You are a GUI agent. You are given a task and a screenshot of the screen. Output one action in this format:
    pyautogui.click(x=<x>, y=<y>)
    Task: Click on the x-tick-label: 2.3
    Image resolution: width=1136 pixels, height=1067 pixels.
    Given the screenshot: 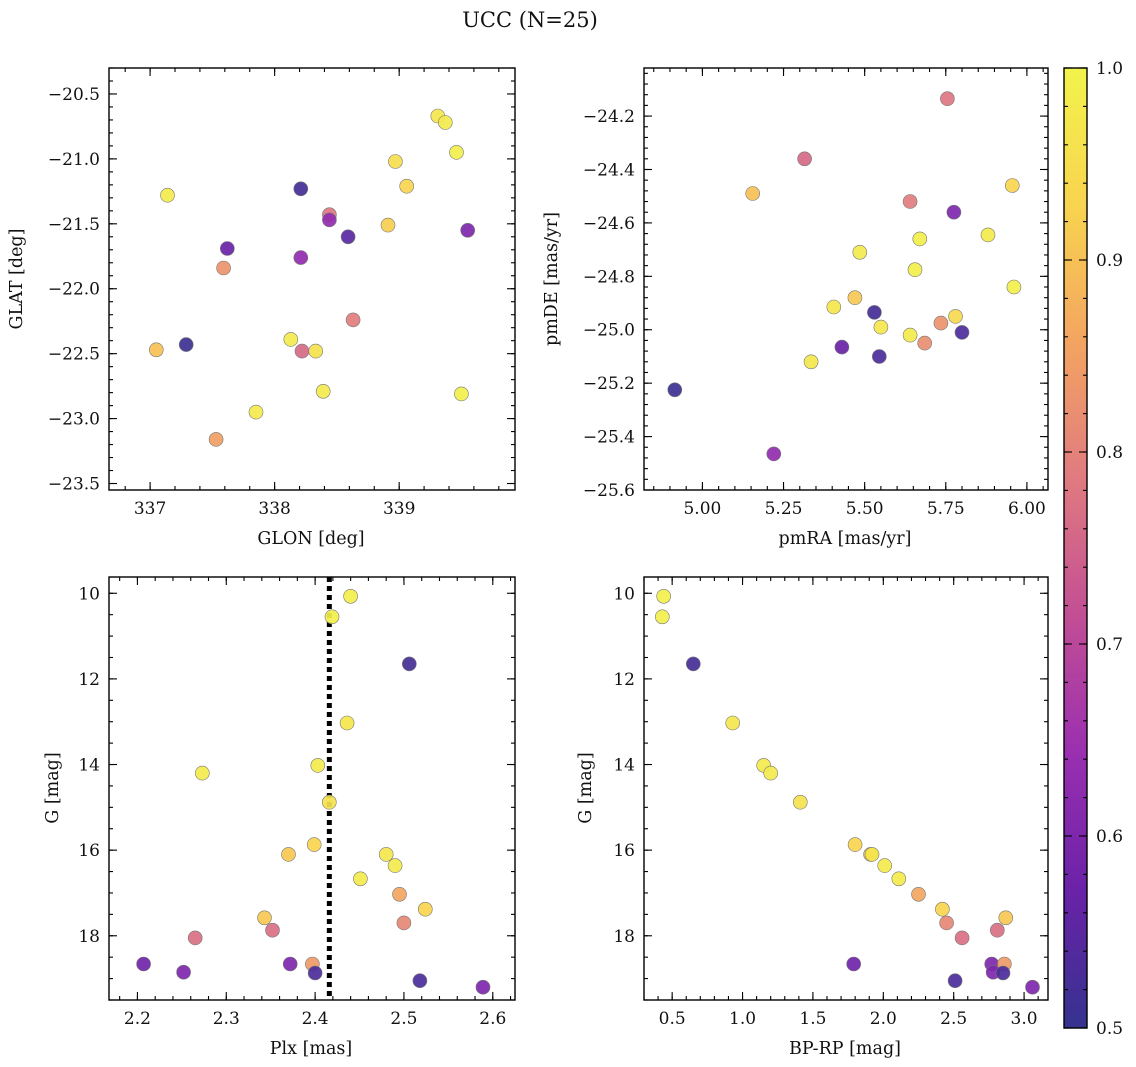 What is the action you would take?
    pyautogui.click(x=226, y=1019)
    